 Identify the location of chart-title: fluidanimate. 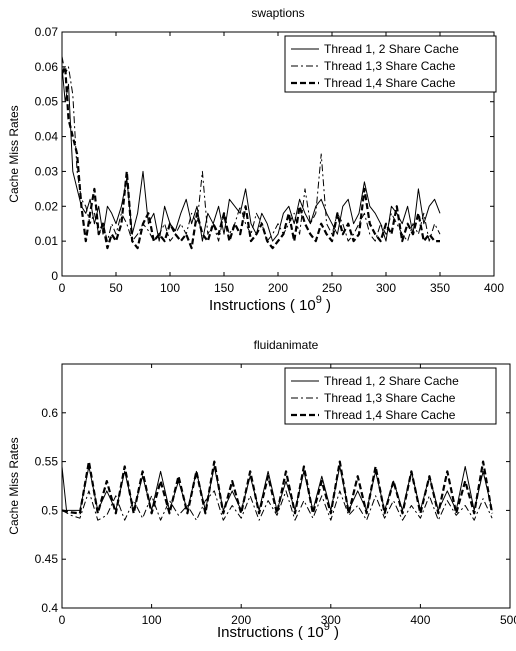
(286, 345).